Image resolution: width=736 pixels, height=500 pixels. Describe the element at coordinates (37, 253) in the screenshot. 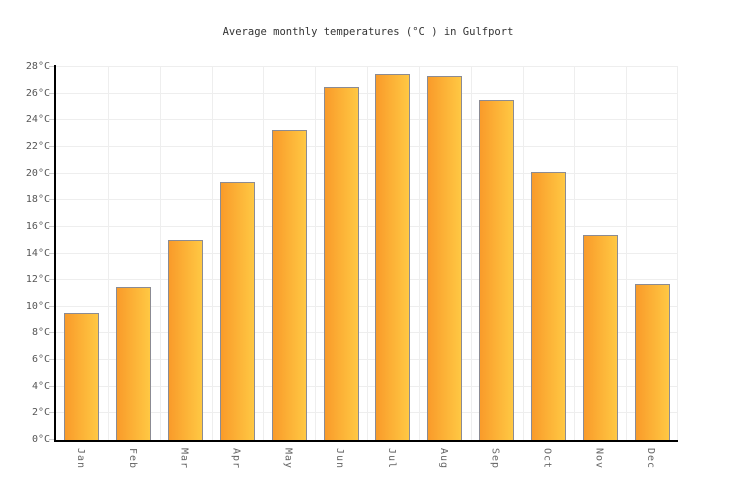

I see `y-axis-label: 14°C` at that location.